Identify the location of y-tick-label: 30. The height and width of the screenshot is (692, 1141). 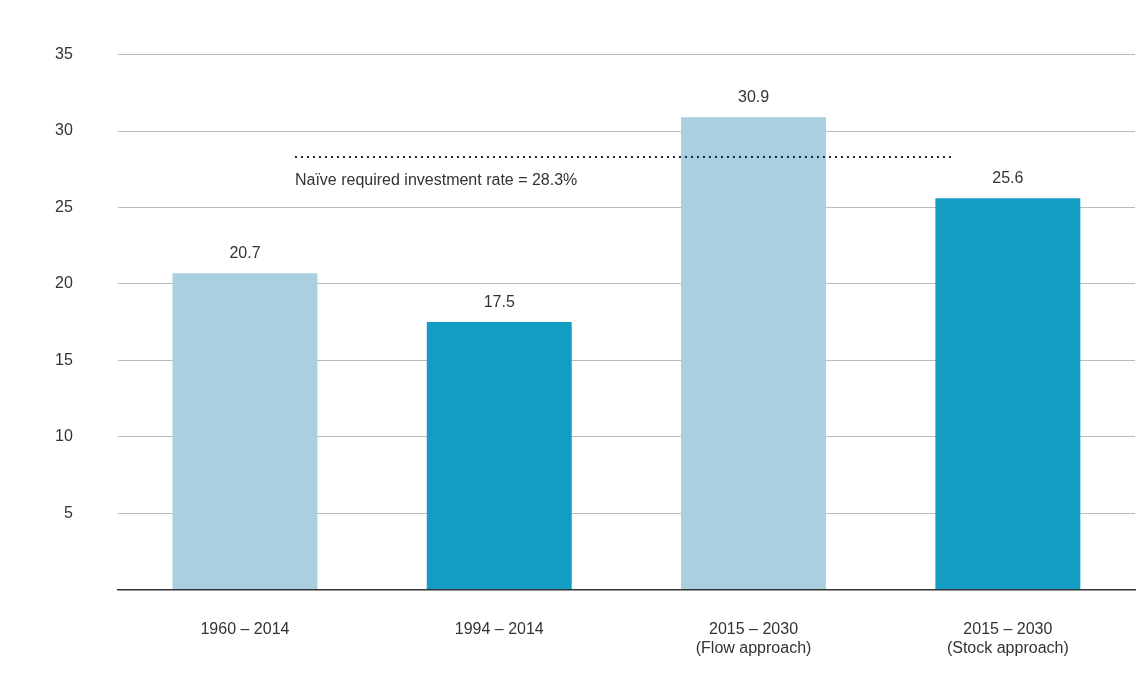
(64, 130).